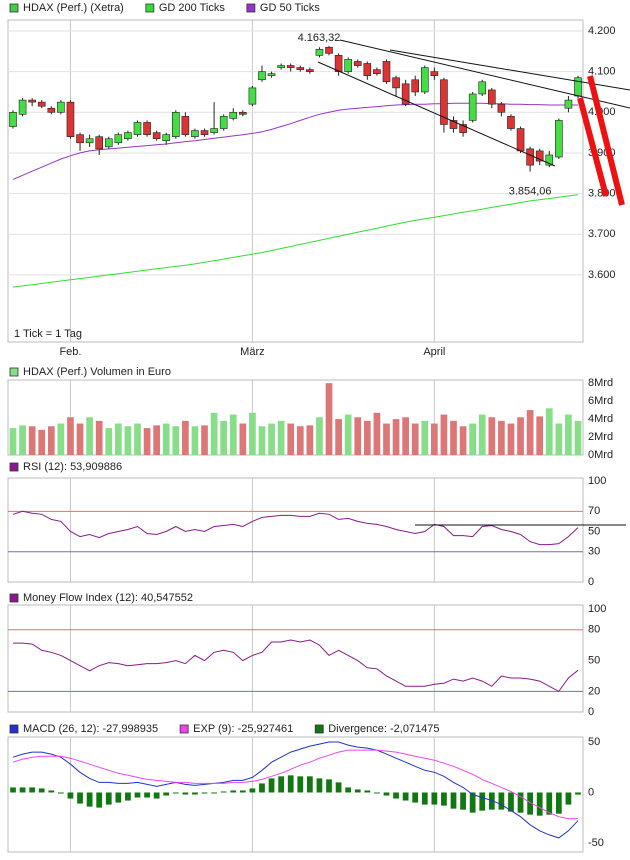  What do you see at coordinates (252, 352) in the screenshot?
I see `x-tick-label: März` at bounding box center [252, 352].